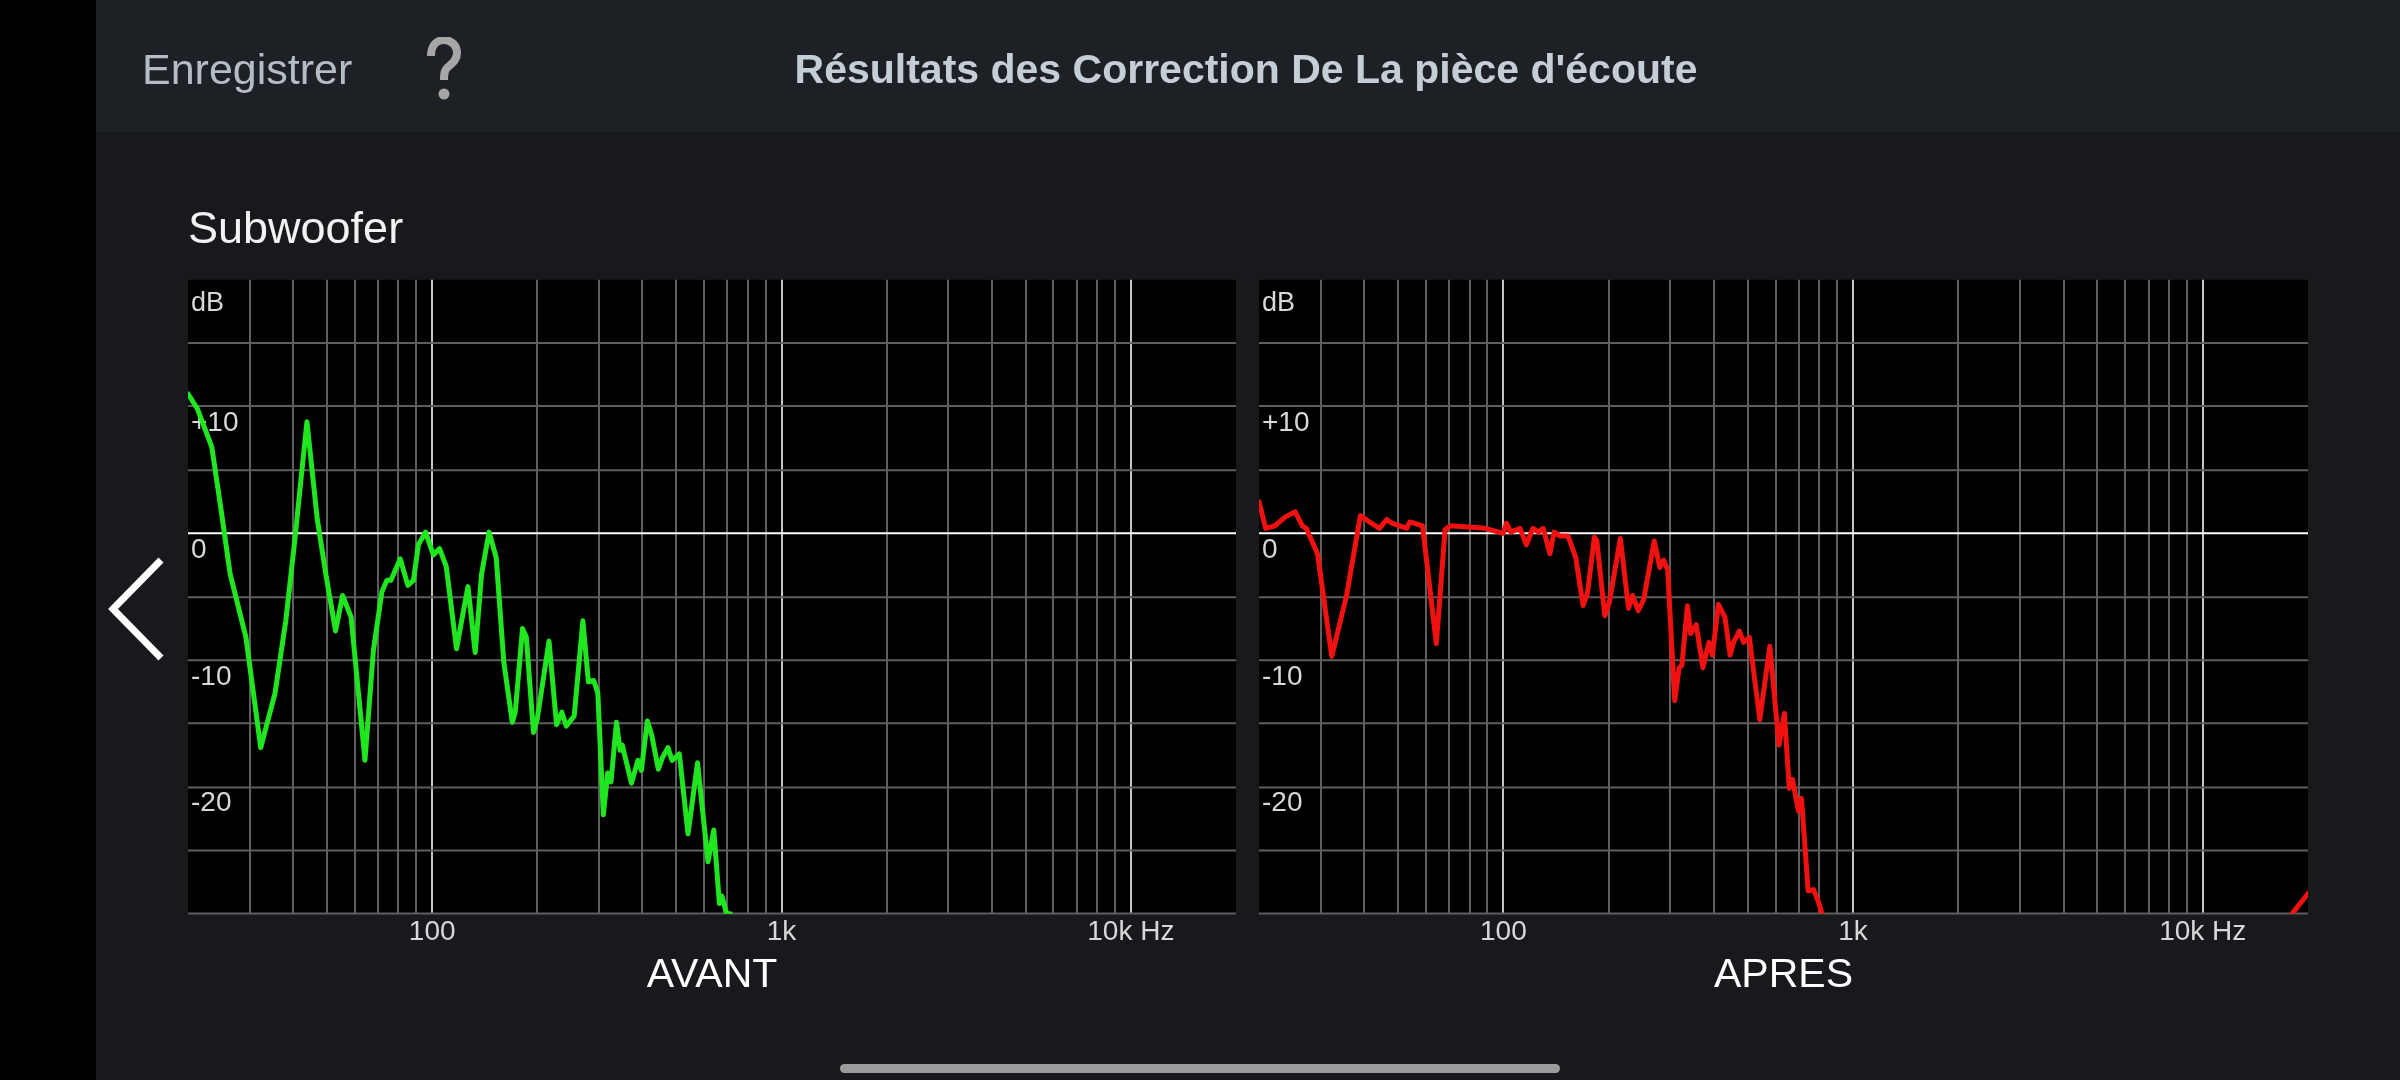 The height and width of the screenshot is (1080, 2400). I want to click on y-tick-label: +10, so click(1286, 422).